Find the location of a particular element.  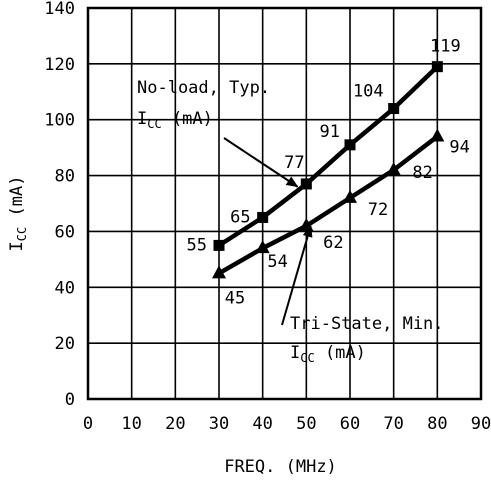

y-tick-label: 20 is located at coordinates (65, 344).